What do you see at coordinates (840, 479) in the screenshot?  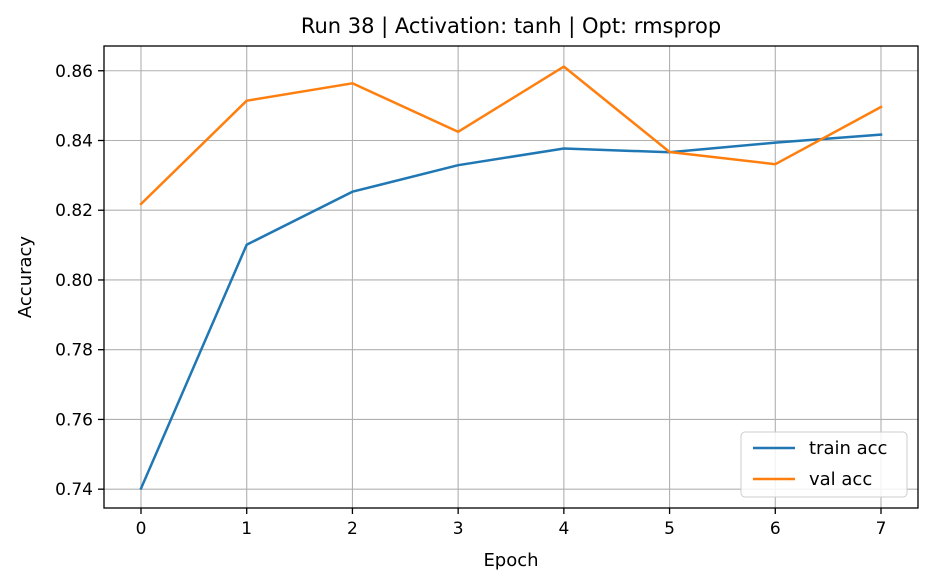 I see `legend-label-val-acc: val acc` at bounding box center [840, 479].